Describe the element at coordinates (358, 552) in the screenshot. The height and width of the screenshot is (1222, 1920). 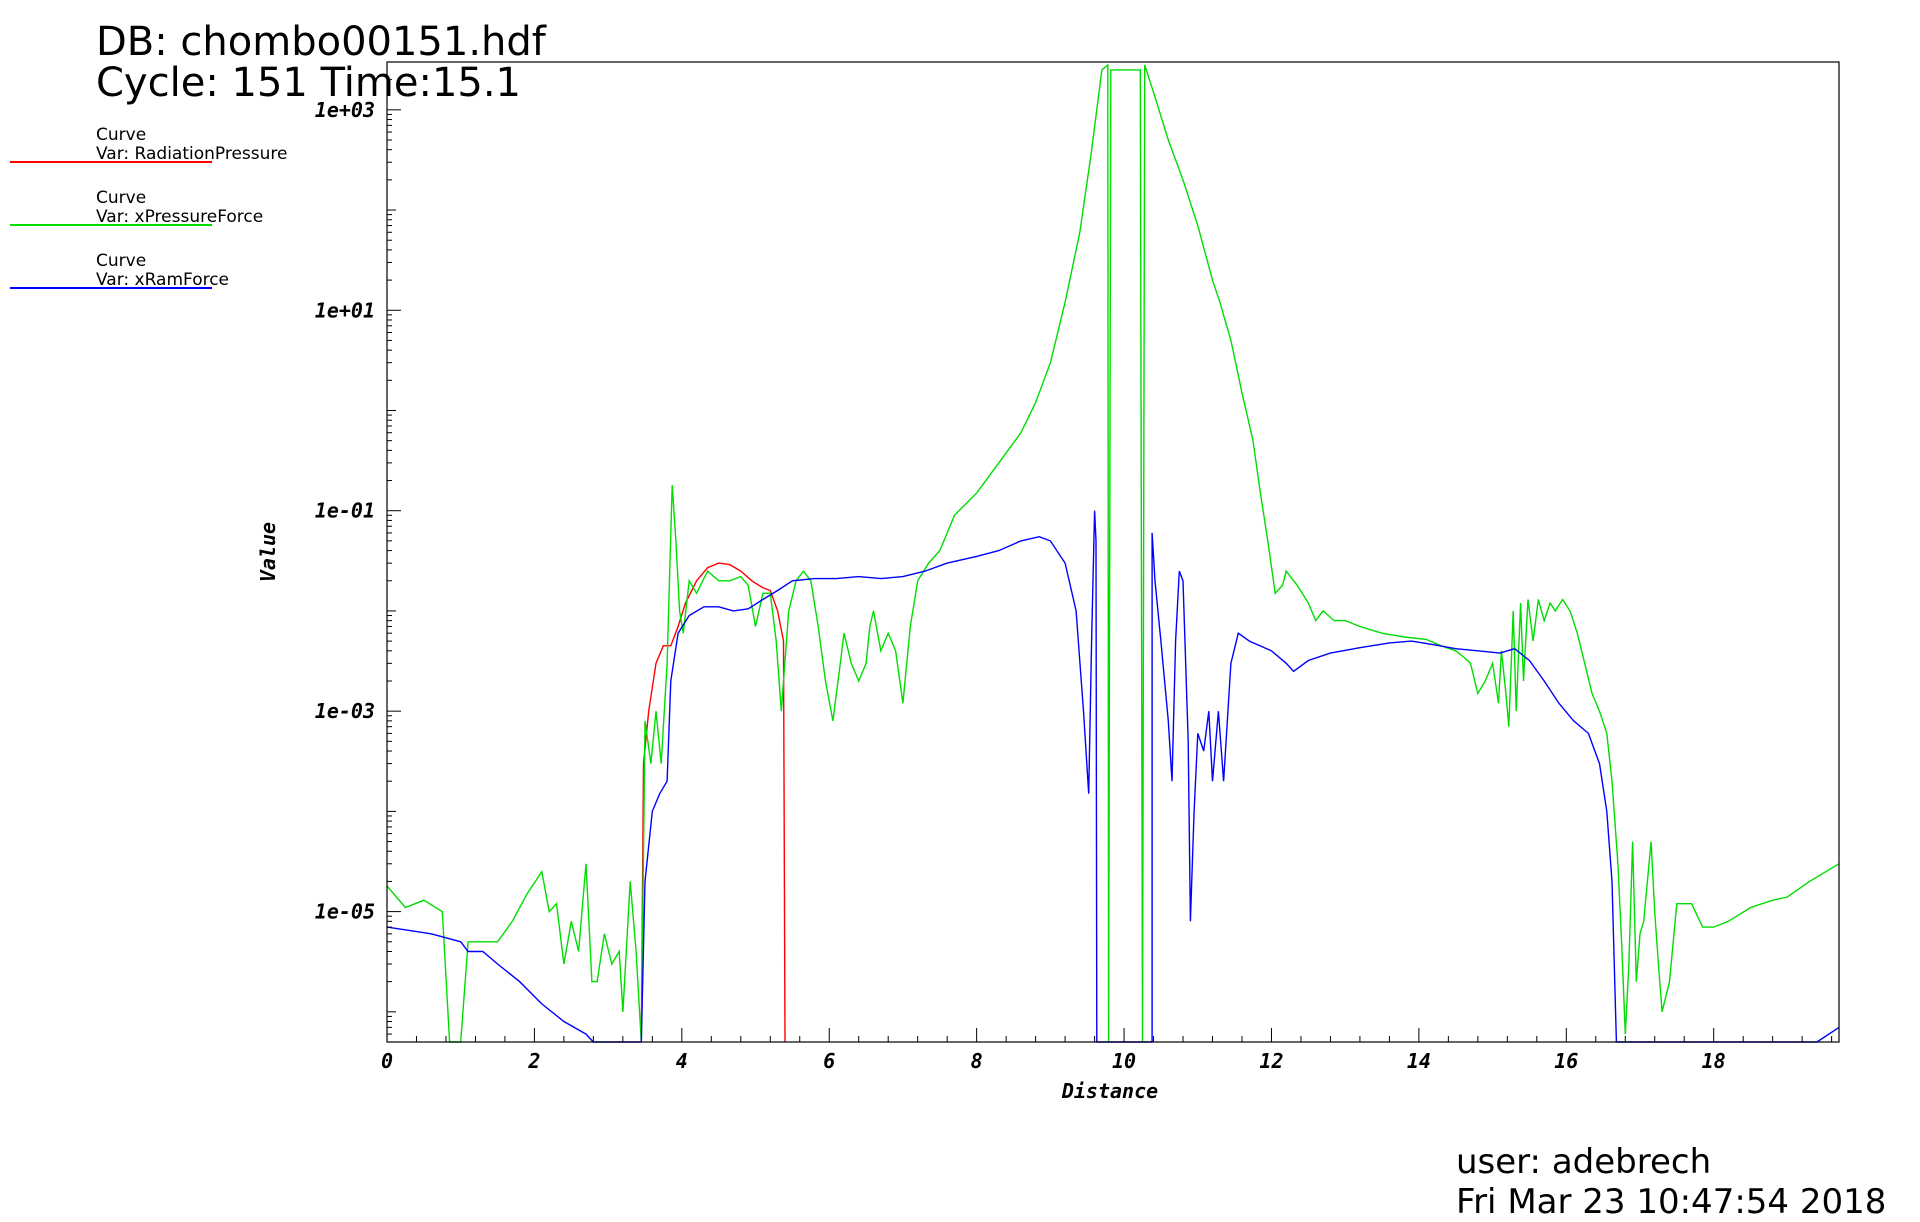
I see `y-axis: 1e-05 1e-03 1e-01 1e+01 1e+03` at that location.